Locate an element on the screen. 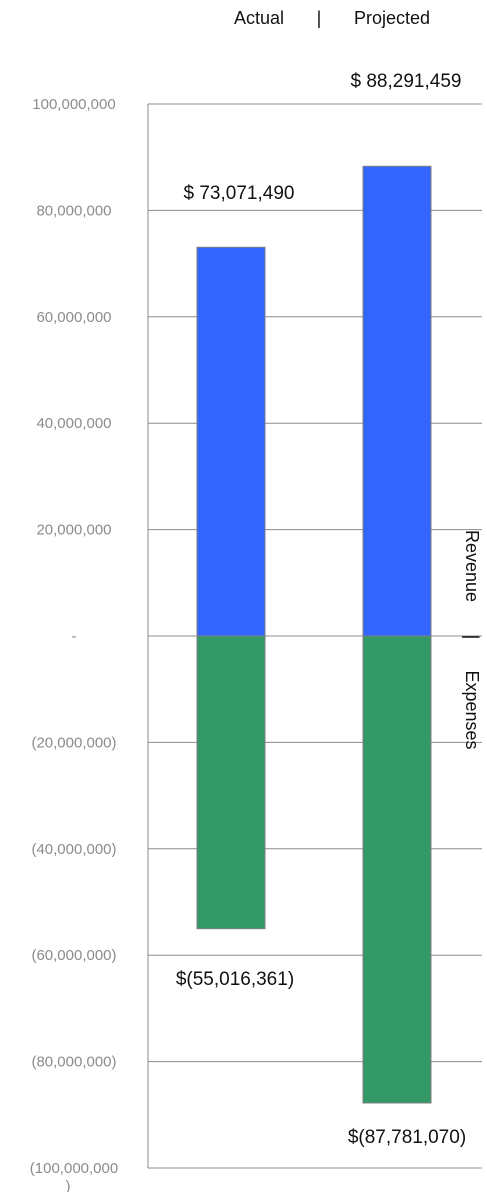  y-tick-label: 80,000,000 is located at coordinates (73, 210).